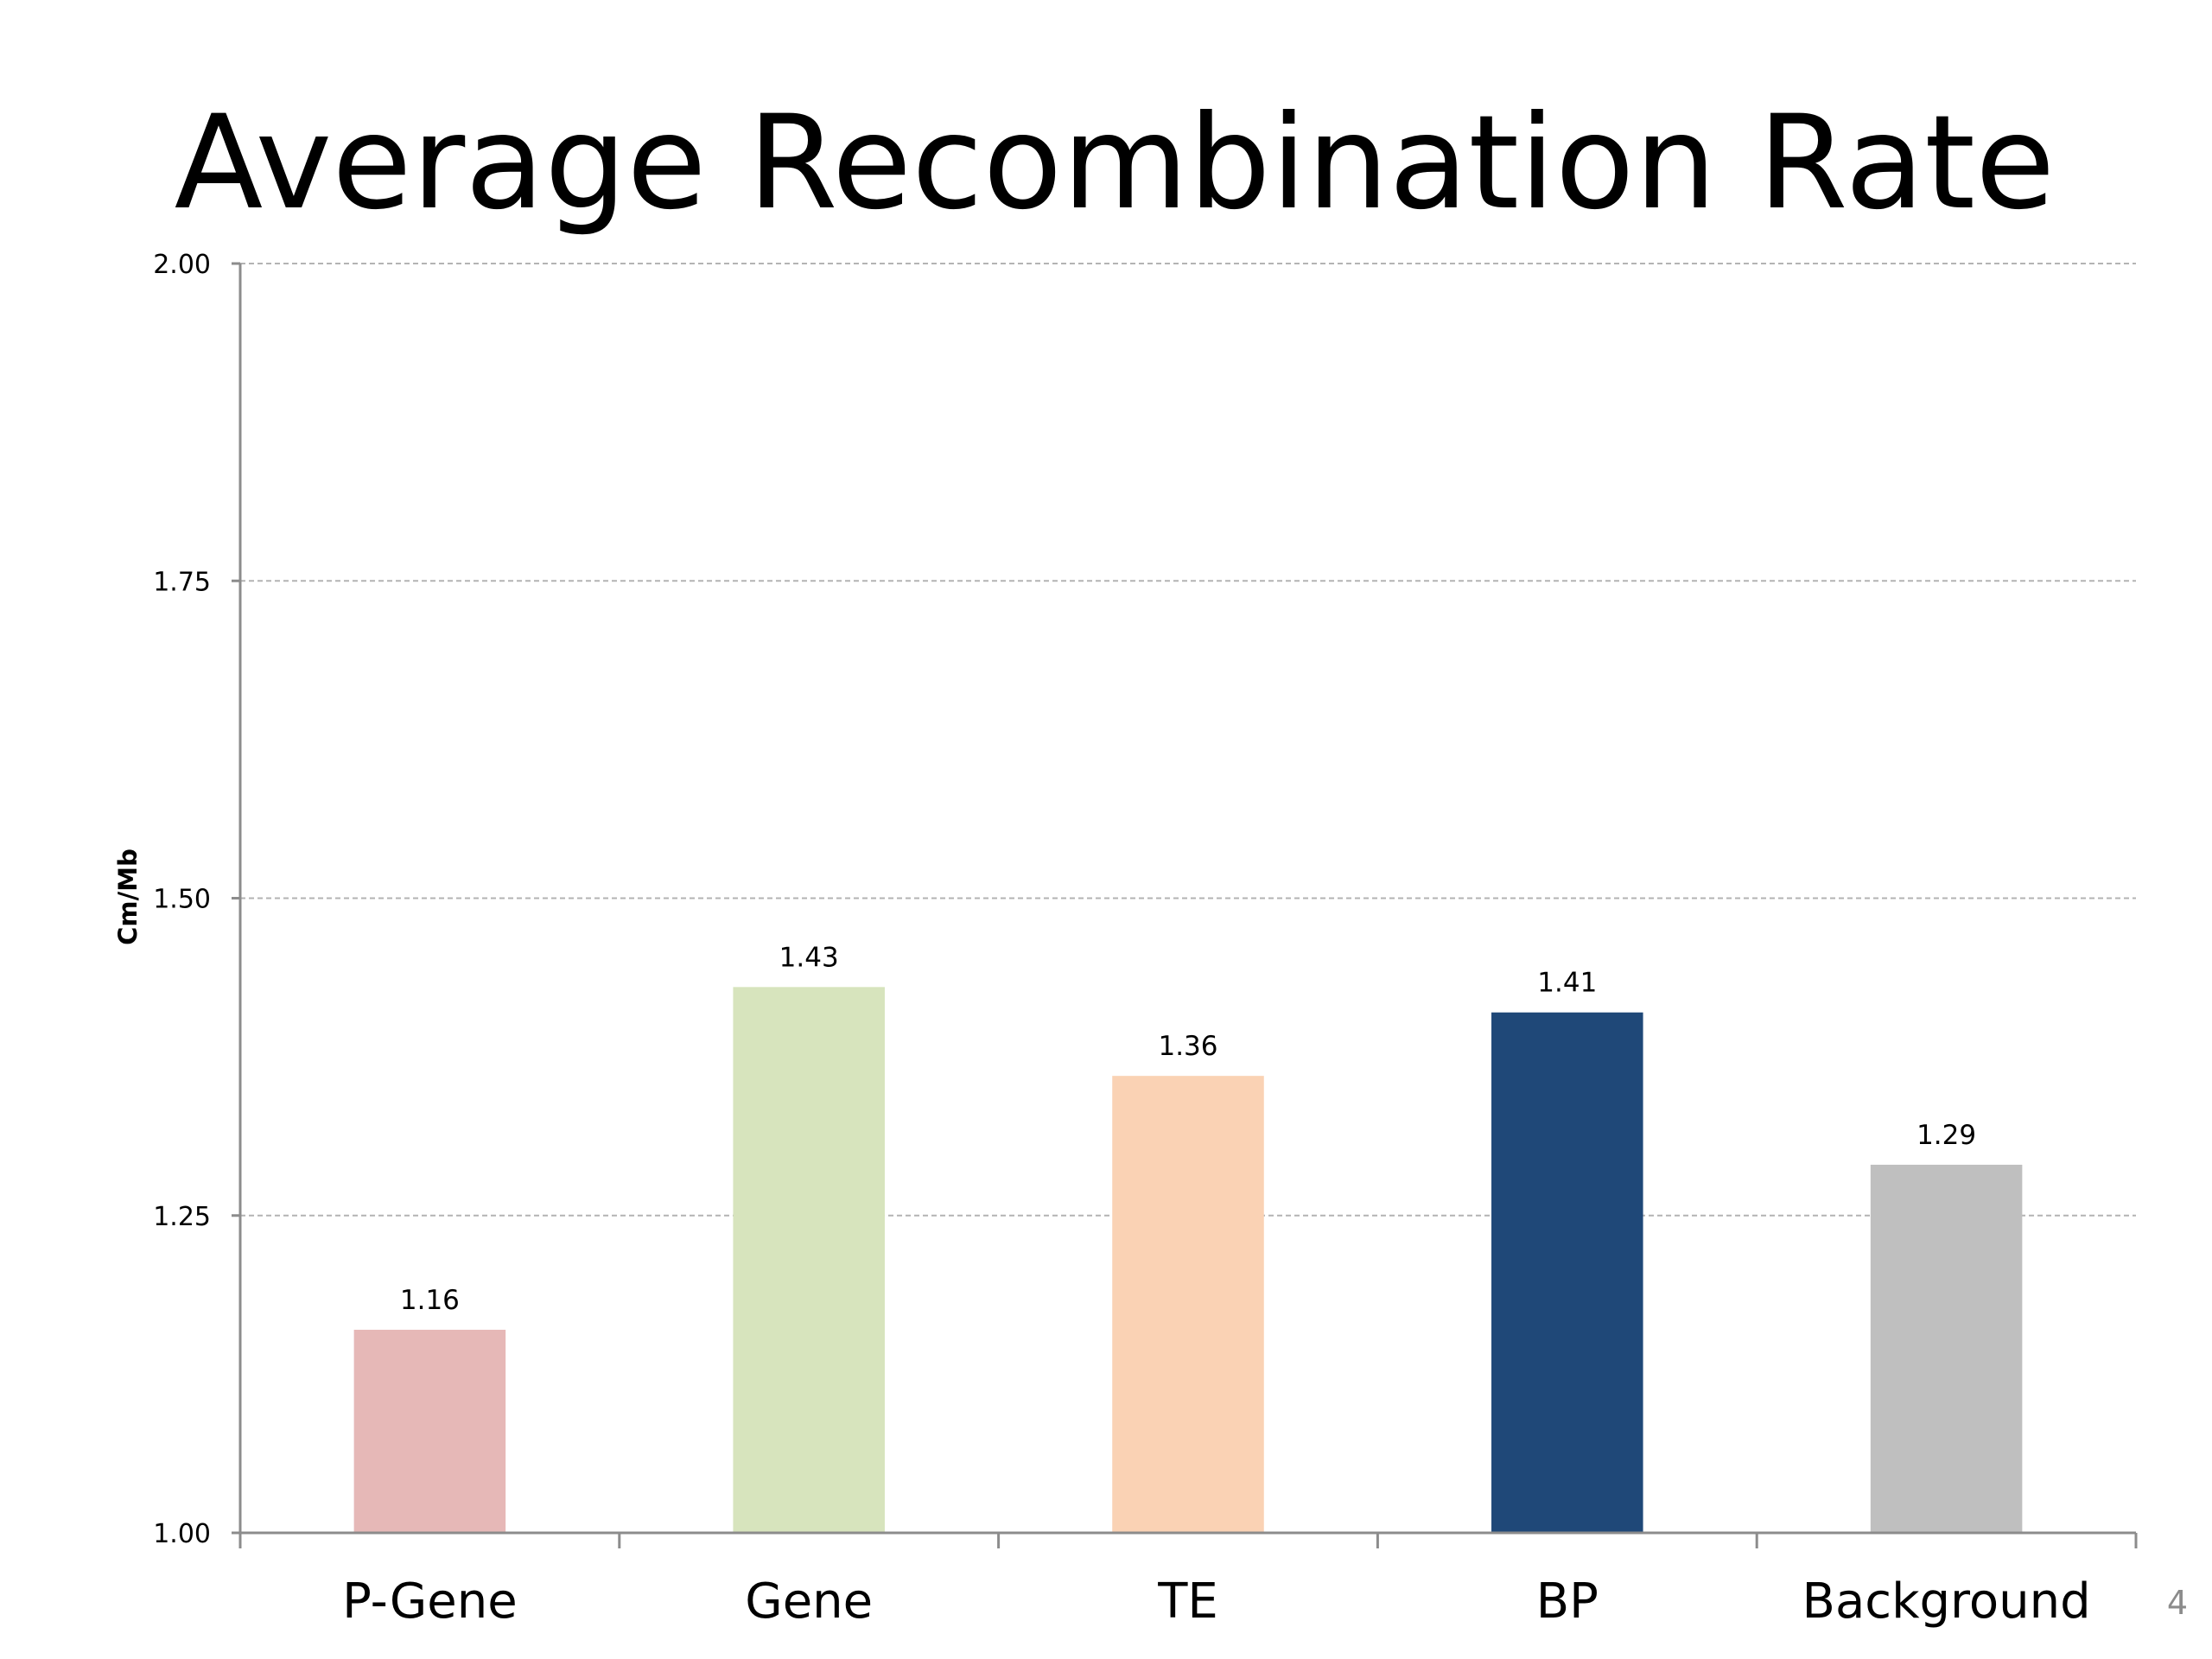  Describe the element at coordinates (809, 1601) in the screenshot. I see `category-label: Gene` at that location.